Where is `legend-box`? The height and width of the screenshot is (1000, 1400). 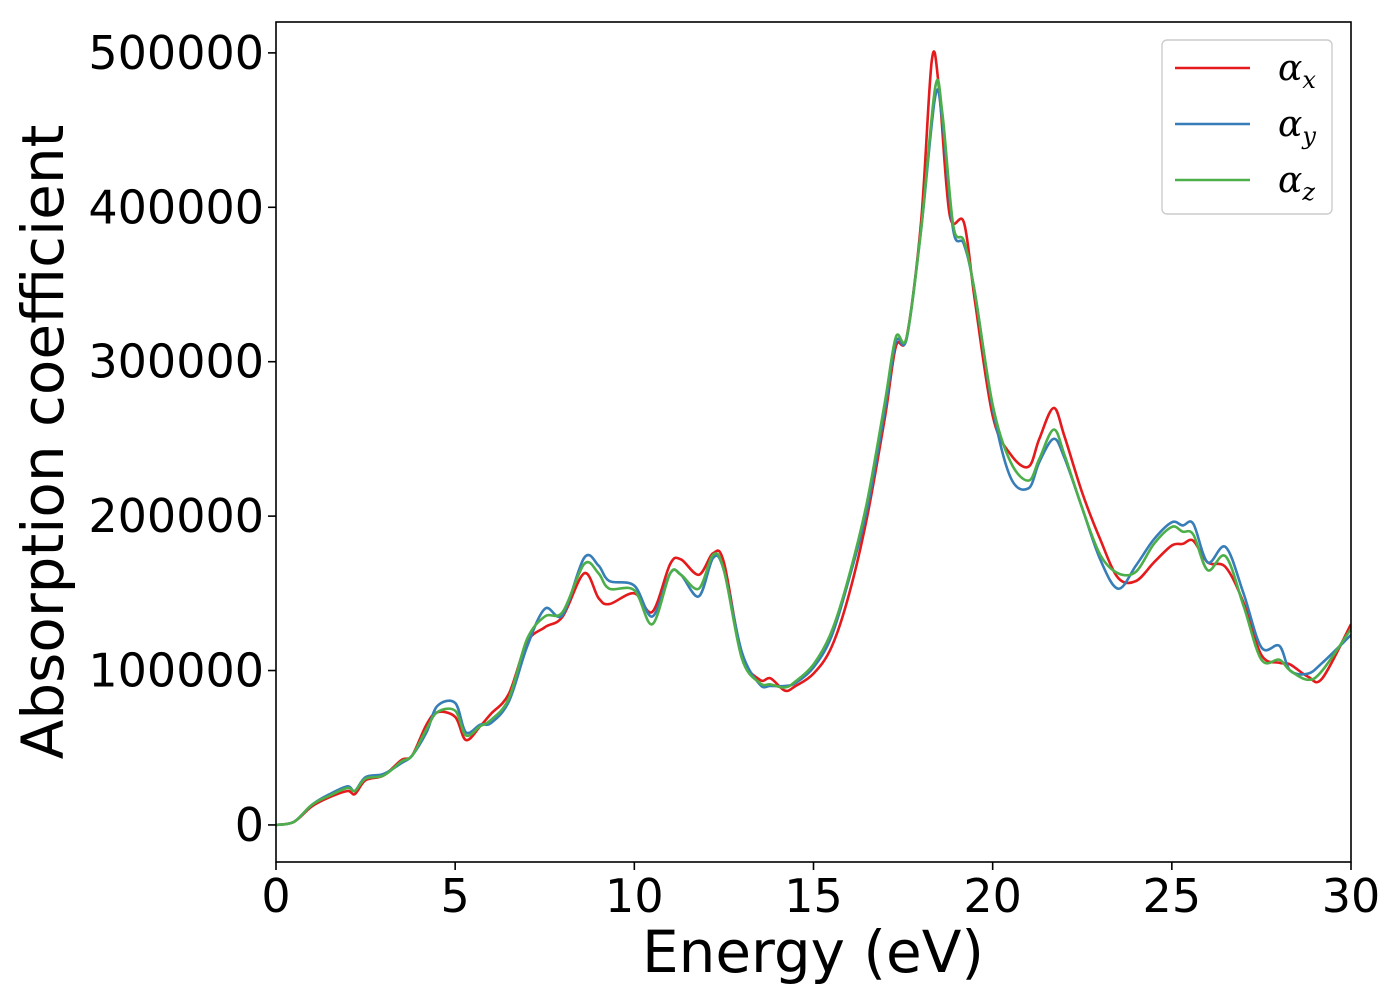 legend-box is located at coordinates (1247, 127).